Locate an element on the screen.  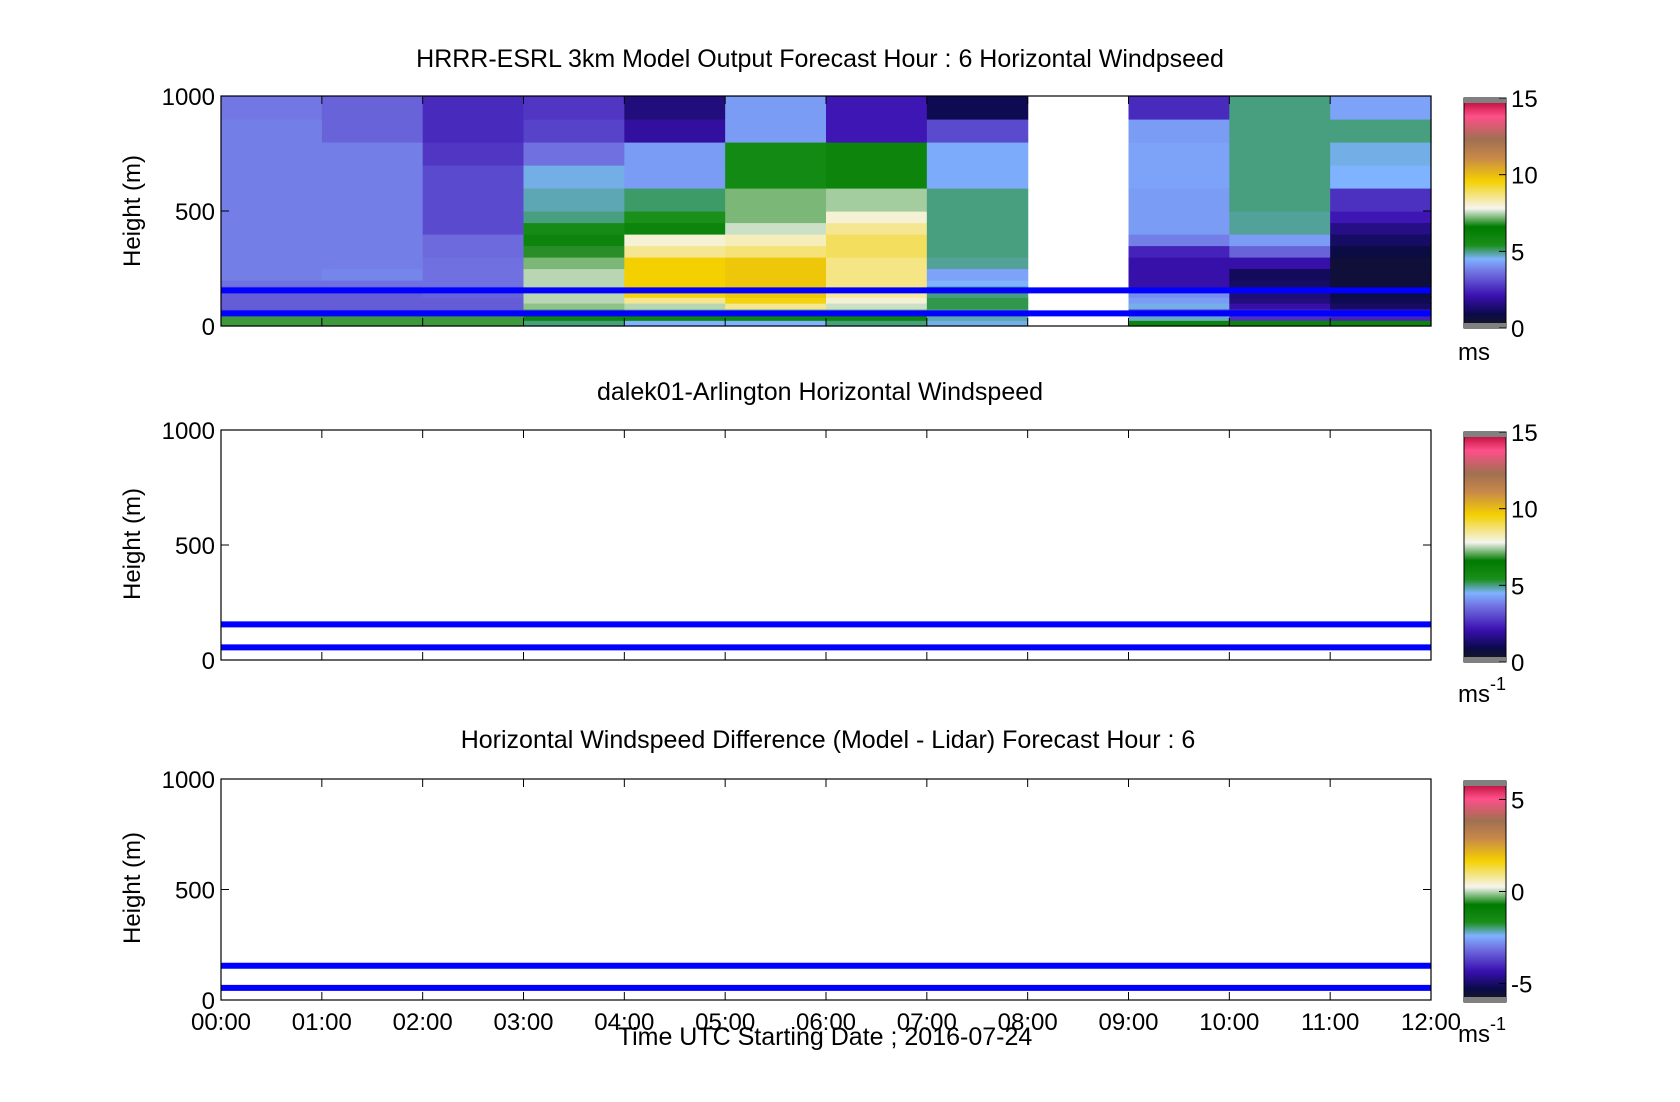
colorbar-tick-label: 0 is located at coordinates (1517, 329).